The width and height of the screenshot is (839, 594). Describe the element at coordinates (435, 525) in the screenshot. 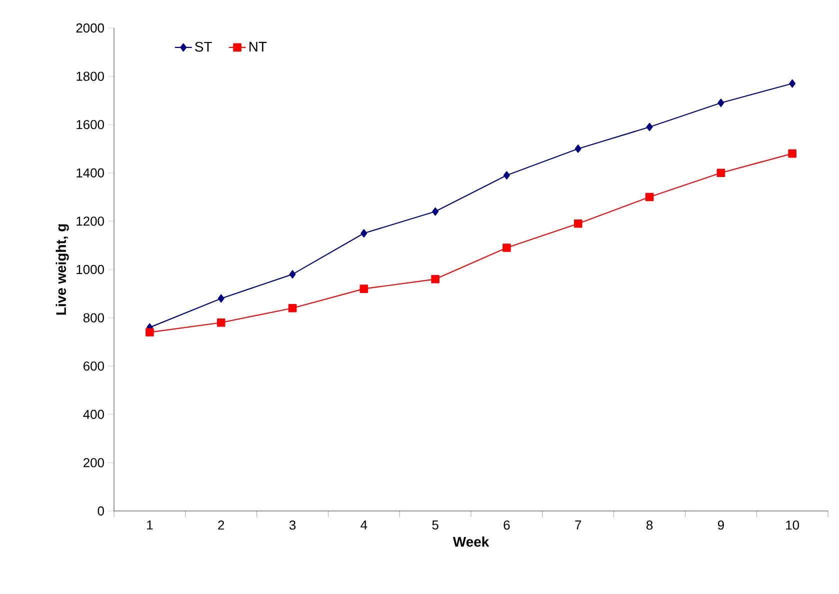

I see `x-tick-label: 5` at that location.